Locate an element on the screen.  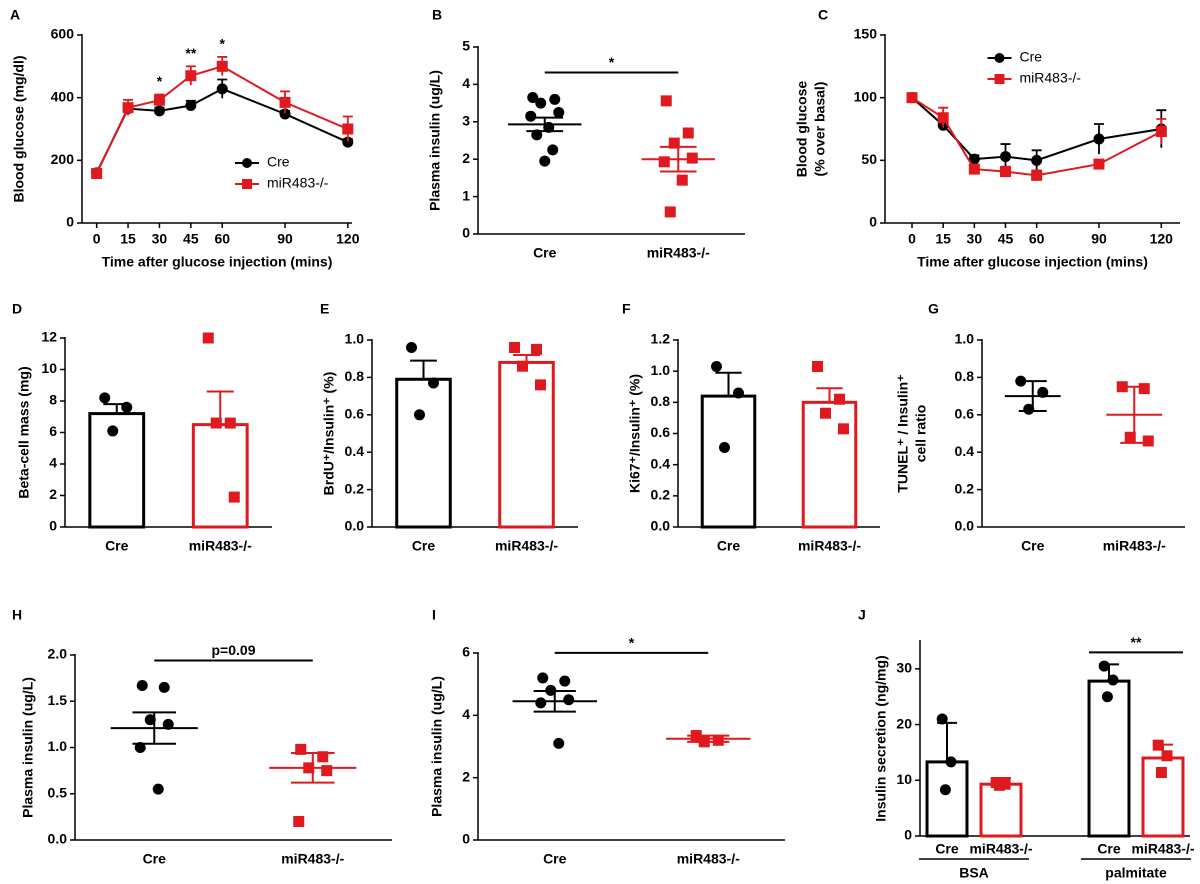
series-line is located at coordinates (222, 130).